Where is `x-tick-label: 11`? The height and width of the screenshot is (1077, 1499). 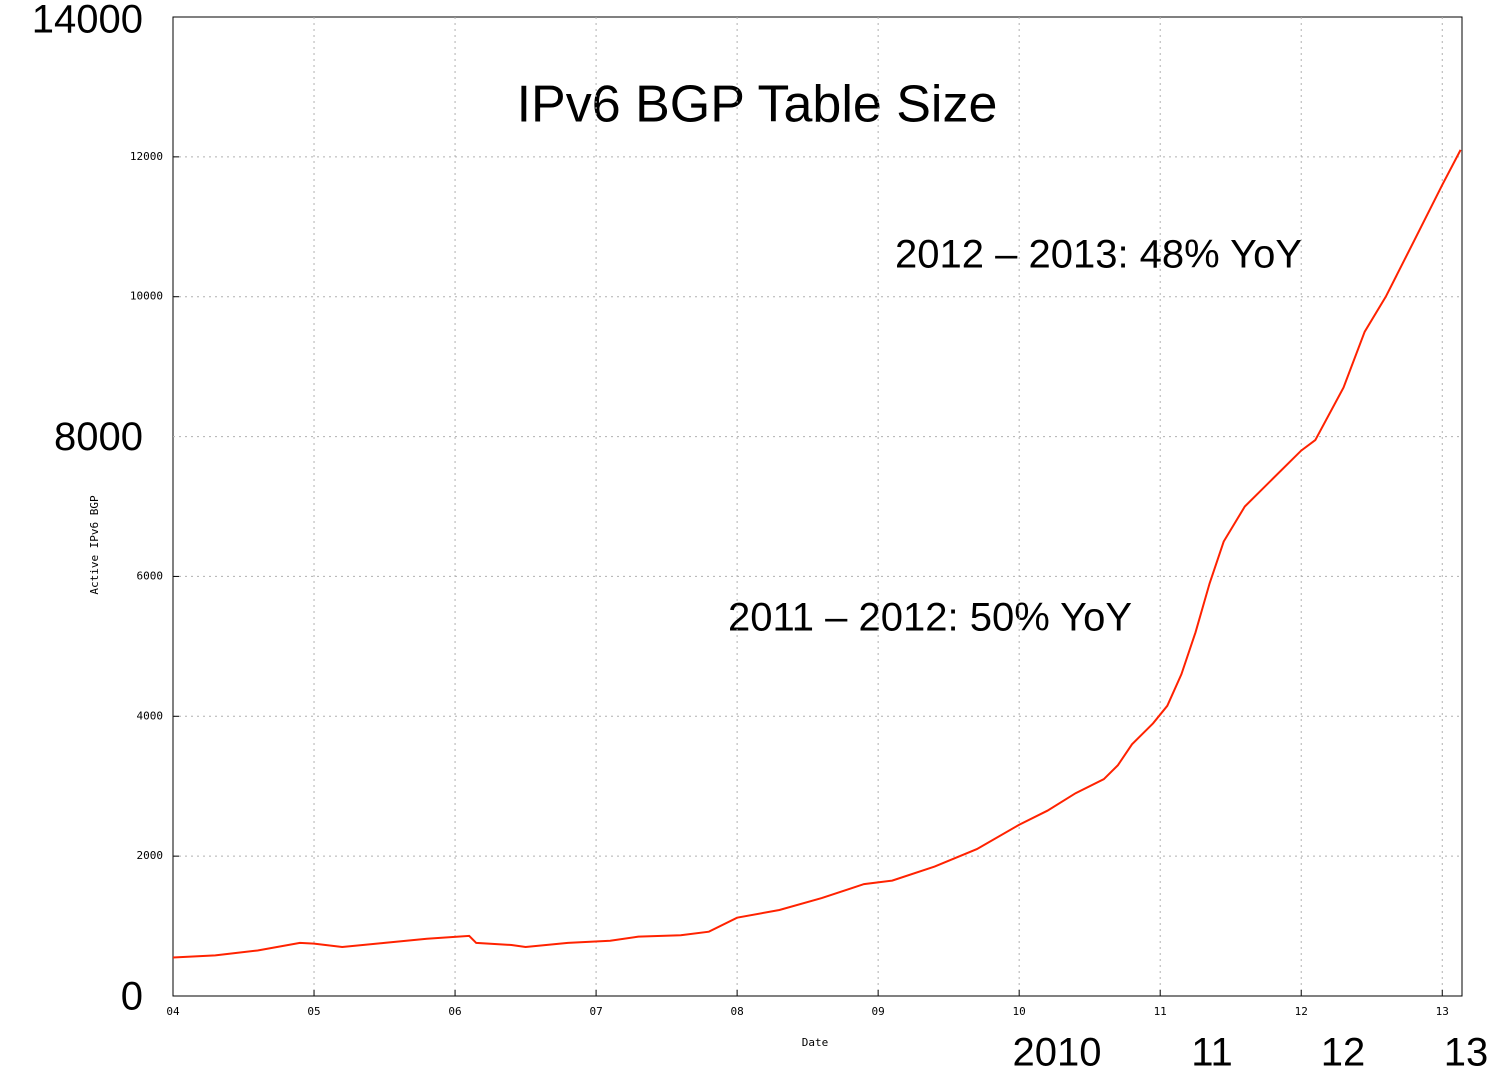 x-tick-label: 11 is located at coordinates (1160, 1011).